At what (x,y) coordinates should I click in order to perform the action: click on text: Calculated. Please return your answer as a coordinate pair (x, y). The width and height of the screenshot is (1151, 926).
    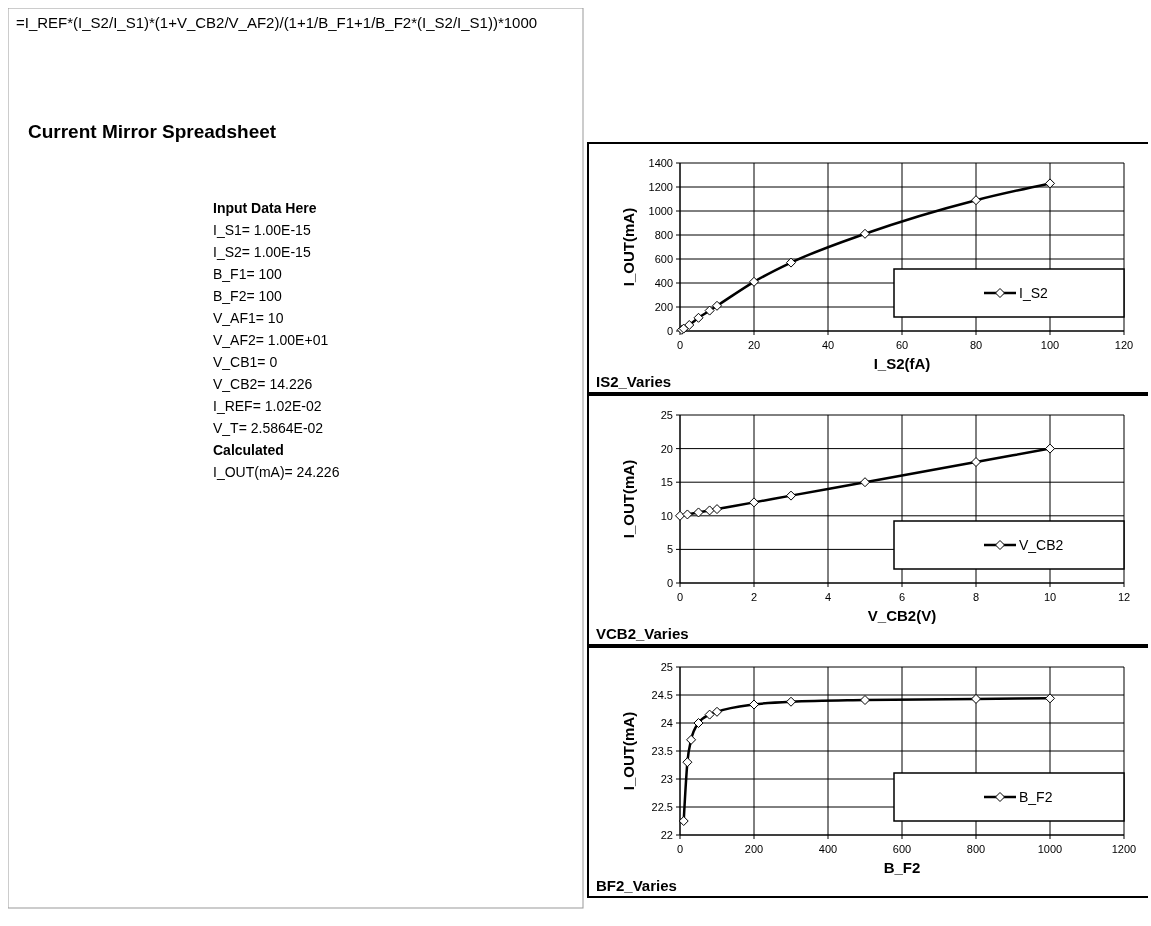
    Looking at the image, I should click on (248, 450).